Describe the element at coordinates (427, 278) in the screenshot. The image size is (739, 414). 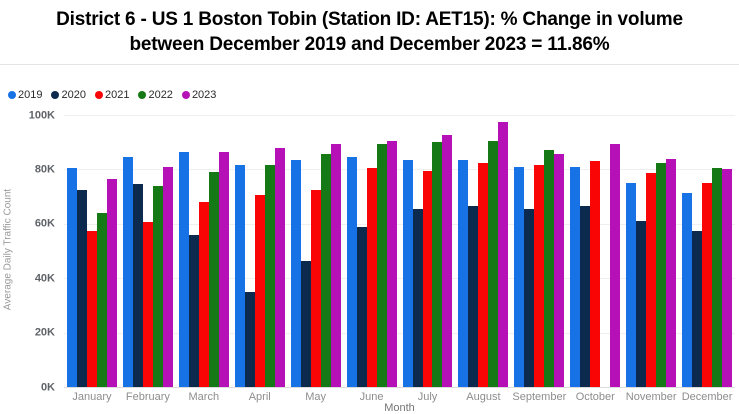
I see `bar-2021-july` at that location.